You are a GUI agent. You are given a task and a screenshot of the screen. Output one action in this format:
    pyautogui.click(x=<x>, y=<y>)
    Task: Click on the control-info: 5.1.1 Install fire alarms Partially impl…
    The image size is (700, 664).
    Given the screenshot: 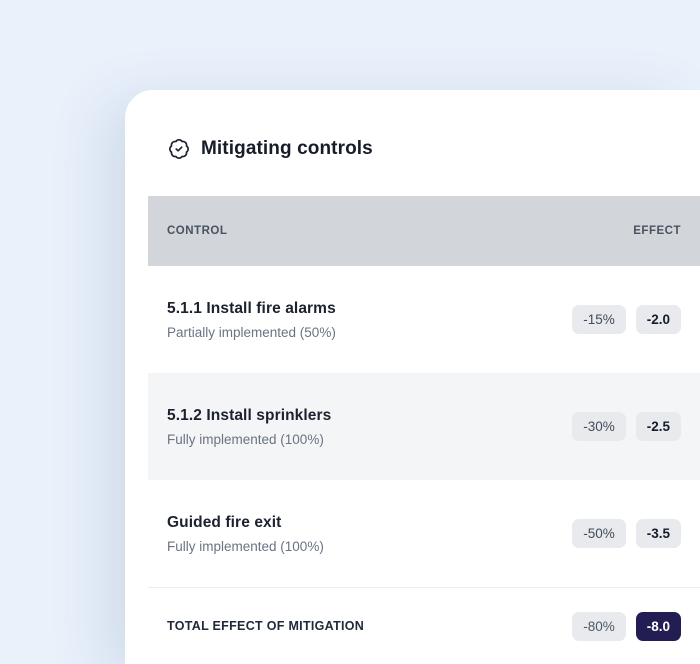 What is the action you would take?
    pyautogui.click(x=251, y=320)
    